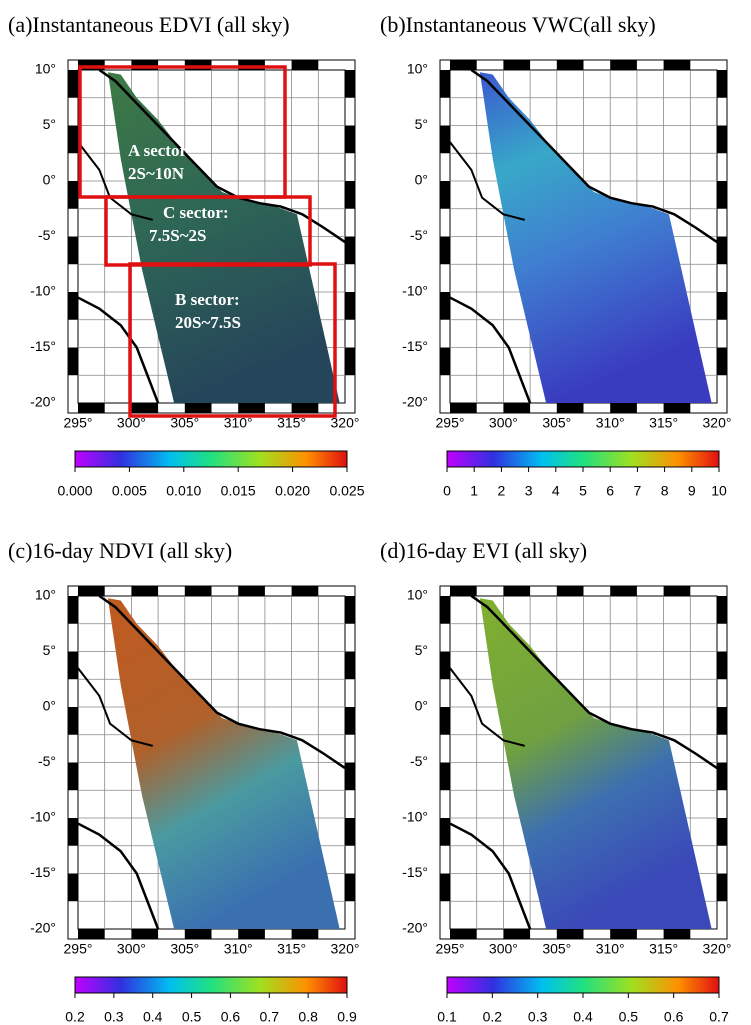 The height and width of the screenshot is (1025, 751). What do you see at coordinates (74, 491) in the screenshot?
I see `colorbar-label: 0.000` at bounding box center [74, 491].